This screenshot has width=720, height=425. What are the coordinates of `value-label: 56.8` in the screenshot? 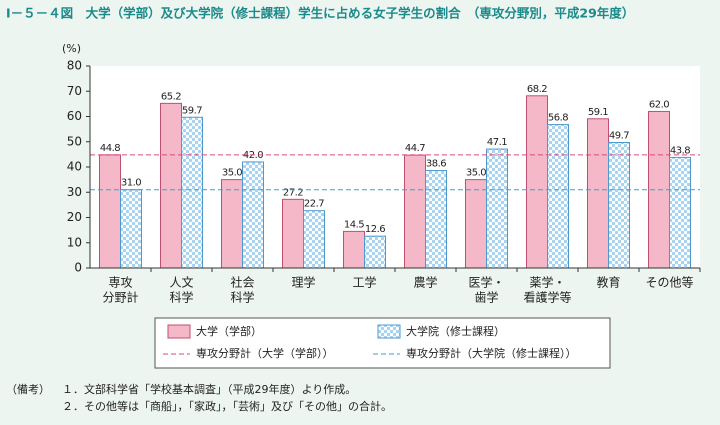 It's located at (558, 118).